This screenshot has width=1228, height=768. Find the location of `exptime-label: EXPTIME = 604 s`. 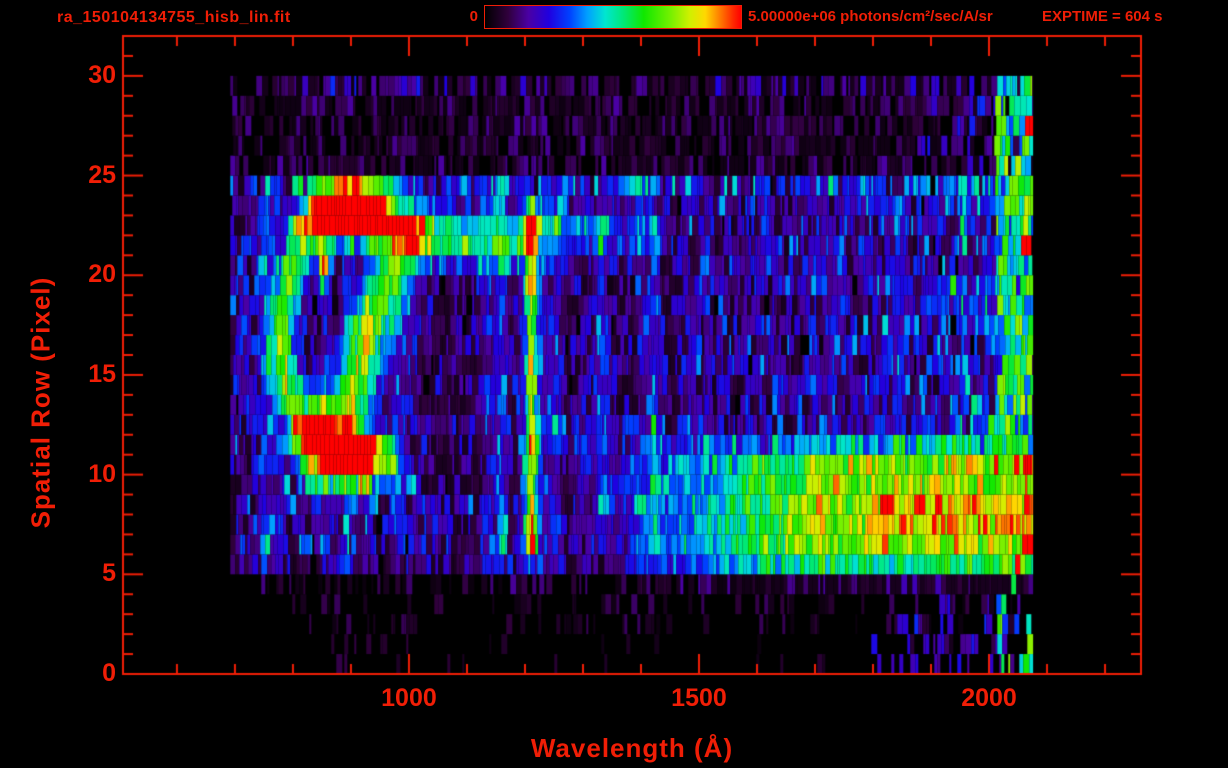

exptime-label: EXPTIME = 604 s is located at coordinates (1102, 16).